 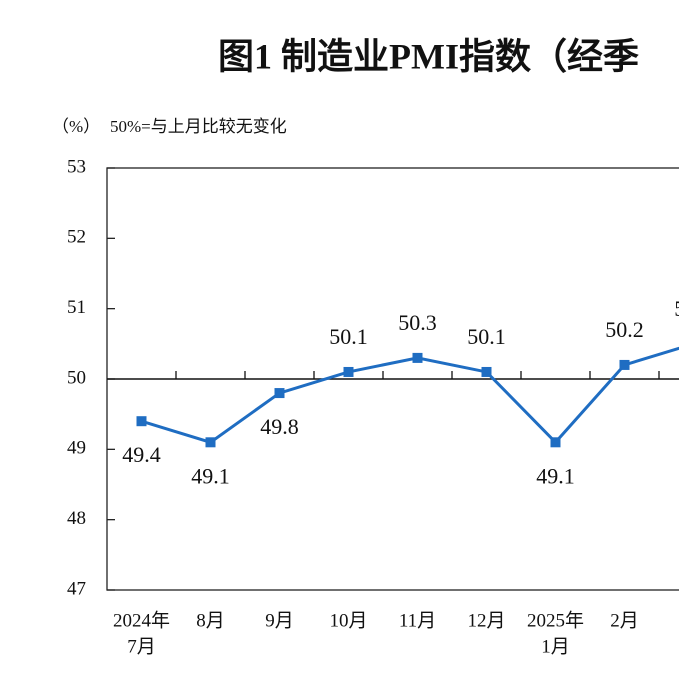 I want to click on y-tick-label: 50, so click(x=76, y=377).